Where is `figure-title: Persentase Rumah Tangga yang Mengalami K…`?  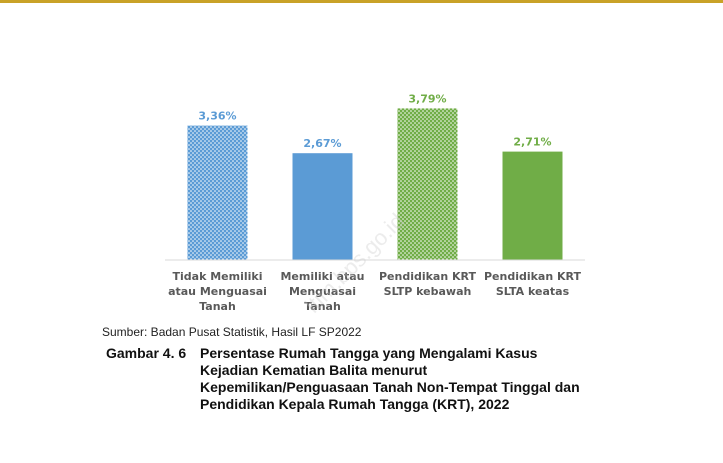 figure-title: Persentase Rumah Tangga yang Mengalami K… is located at coordinates (430, 379).